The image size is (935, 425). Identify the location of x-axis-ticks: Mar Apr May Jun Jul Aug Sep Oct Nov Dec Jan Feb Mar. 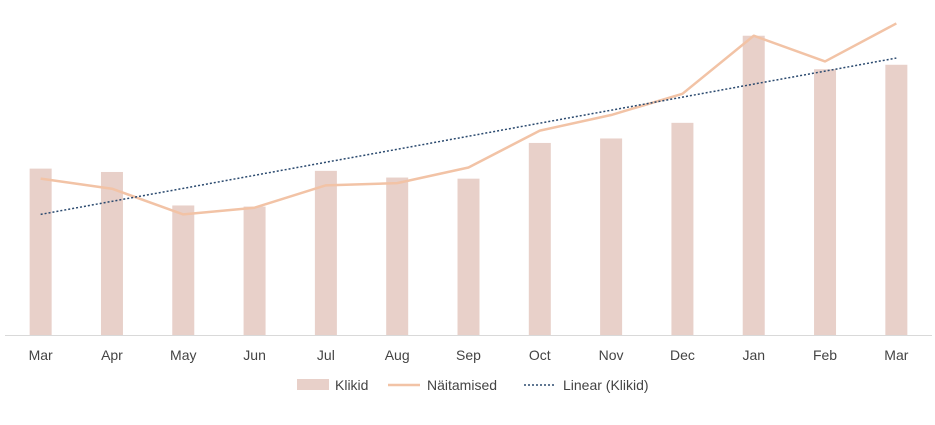
(469, 355).